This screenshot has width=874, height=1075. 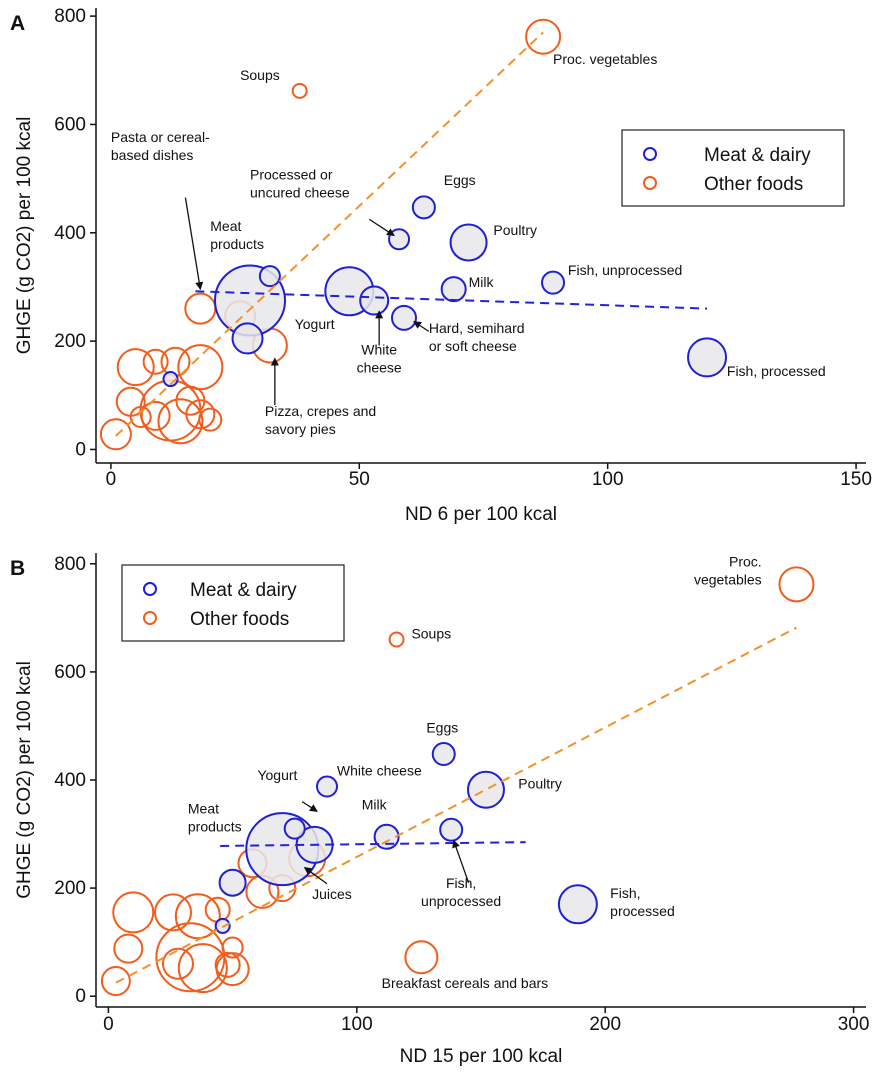 What do you see at coordinates (17, 568) in the screenshot?
I see `panel-label: B` at bounding box center [17, 568].